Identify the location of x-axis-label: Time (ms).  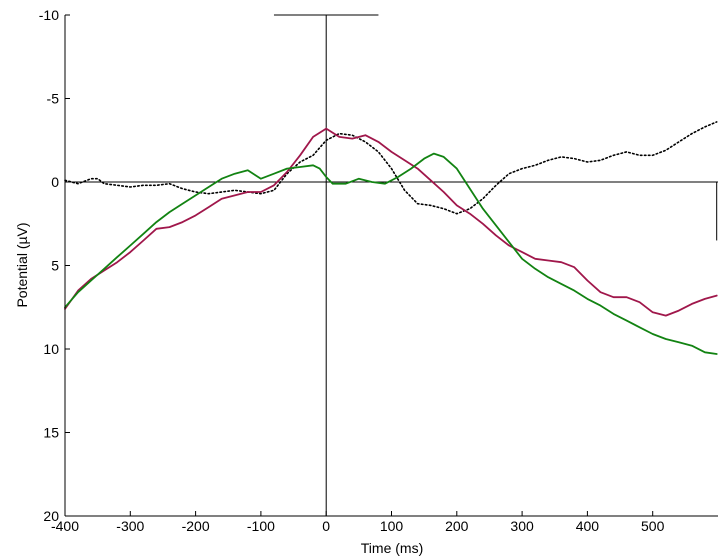
(392, 548).